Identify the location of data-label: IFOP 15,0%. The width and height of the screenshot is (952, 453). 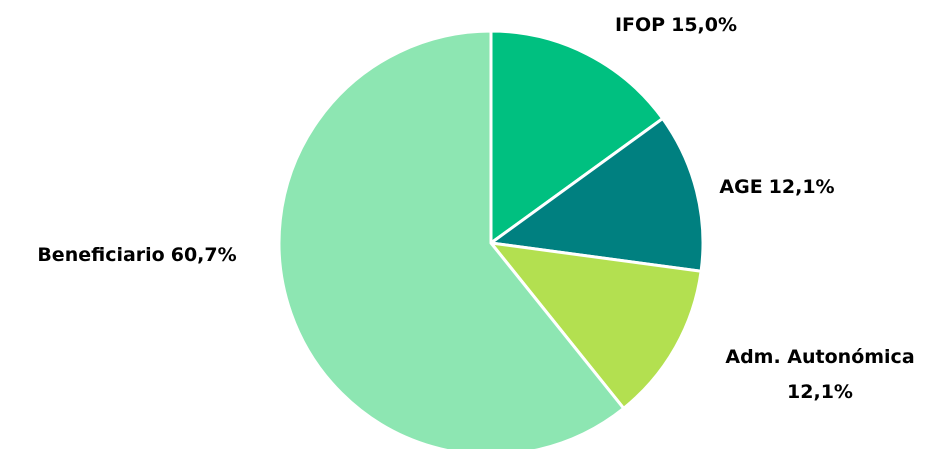
(676, 25).